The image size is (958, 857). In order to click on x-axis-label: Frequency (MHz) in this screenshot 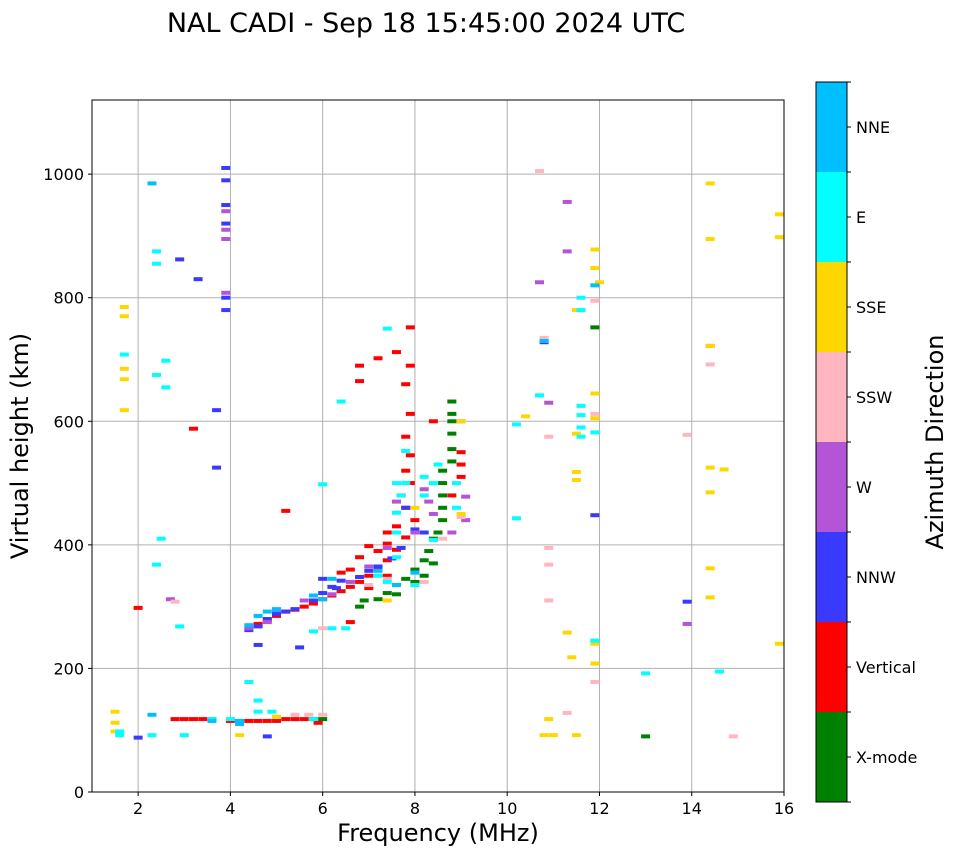, I will do `click(438, 833)`.